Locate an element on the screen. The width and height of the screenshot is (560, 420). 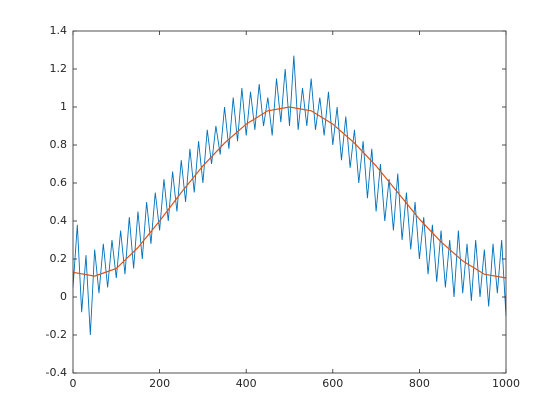
y-tick-label: 1.4 is located at coordinates (59, 30).